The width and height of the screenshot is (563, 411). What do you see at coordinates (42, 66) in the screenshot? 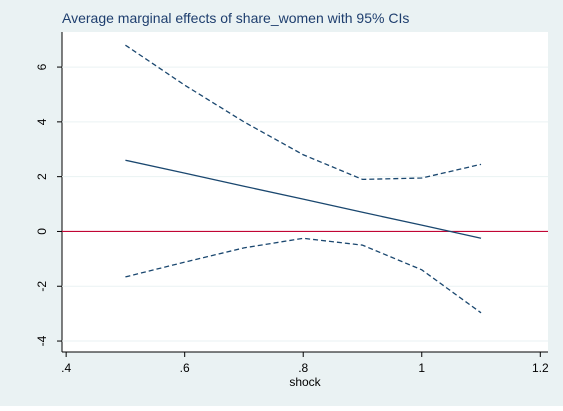
I see `y-tick-label: 6` at bounding box center [42, 66].